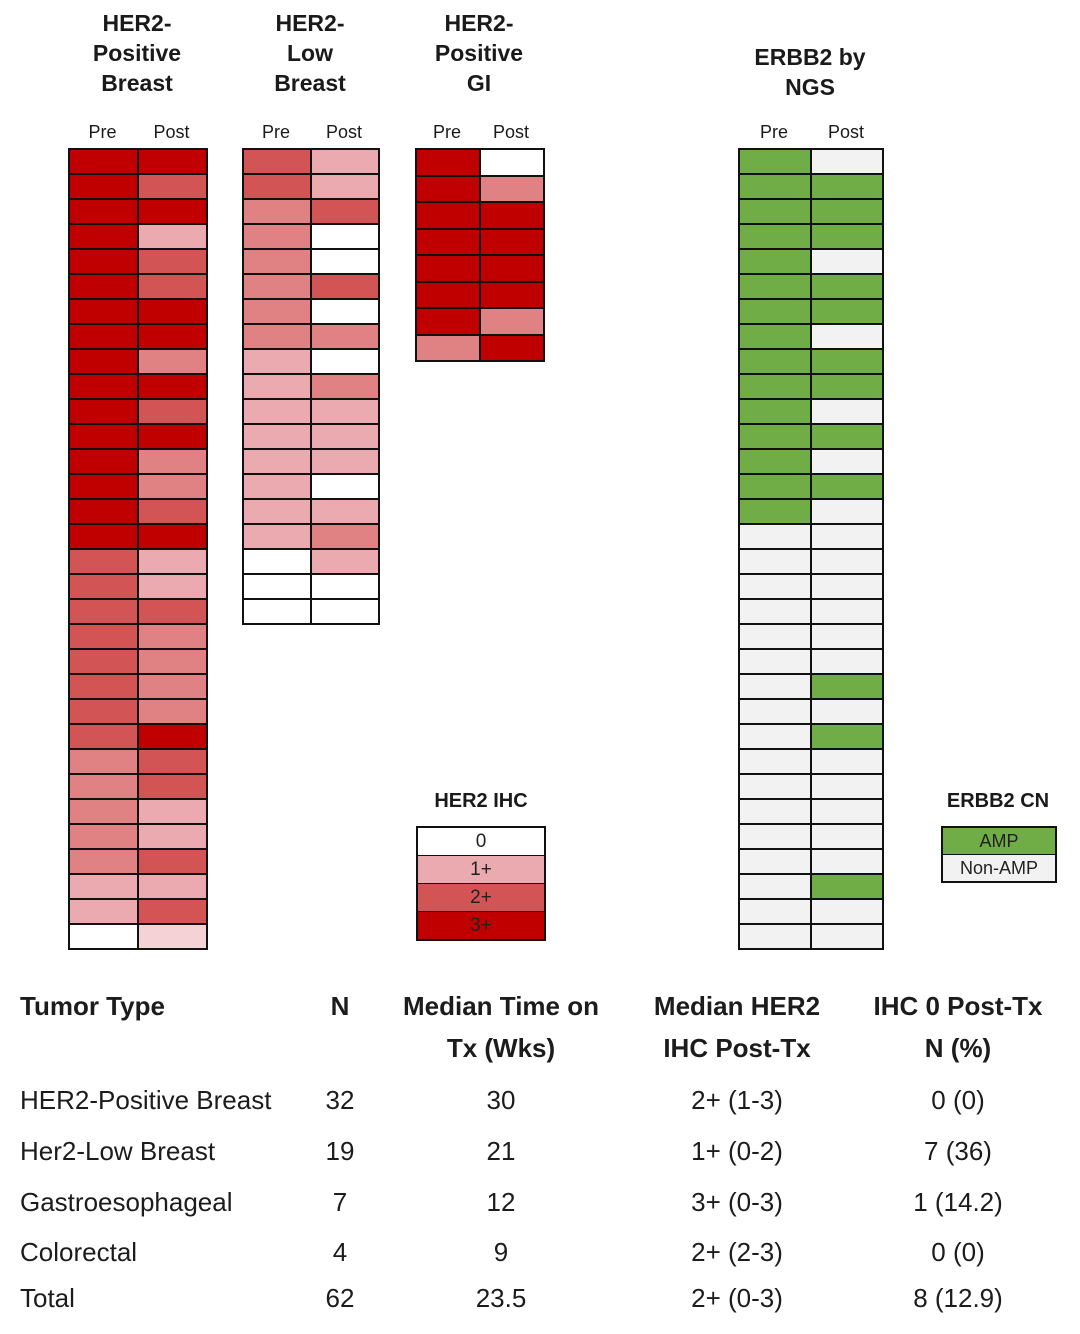 This screenshot has width=1080, height=1334. What do you see at coordinates (481, 897) in the screenshot?
I see `legend-label: 2+` at bounding box center [481, 897].